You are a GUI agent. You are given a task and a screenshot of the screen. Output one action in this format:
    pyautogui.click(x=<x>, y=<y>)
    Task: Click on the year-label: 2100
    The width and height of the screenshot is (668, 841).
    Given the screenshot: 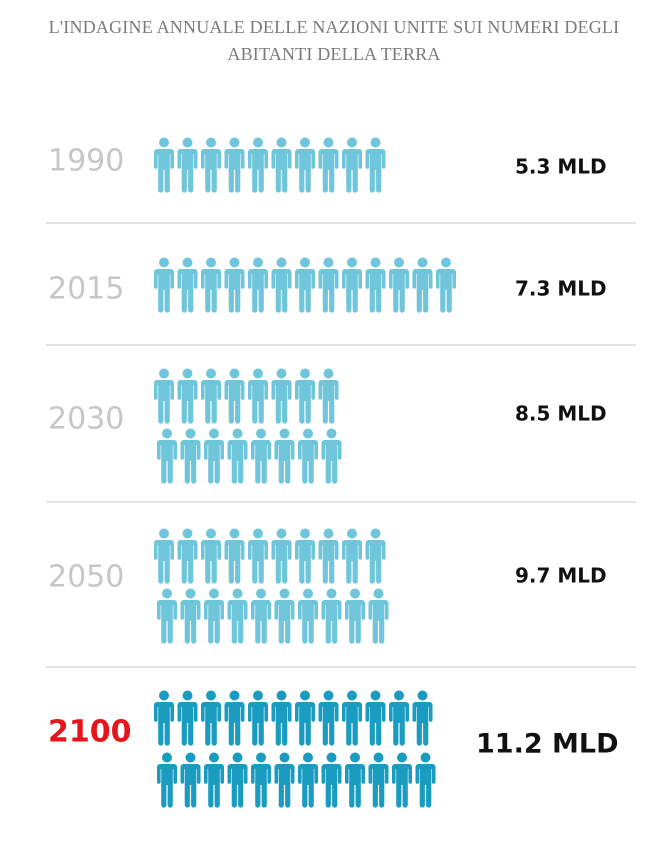 What is the action you would take?
    pyautogui.click(x=90, y=732)
    